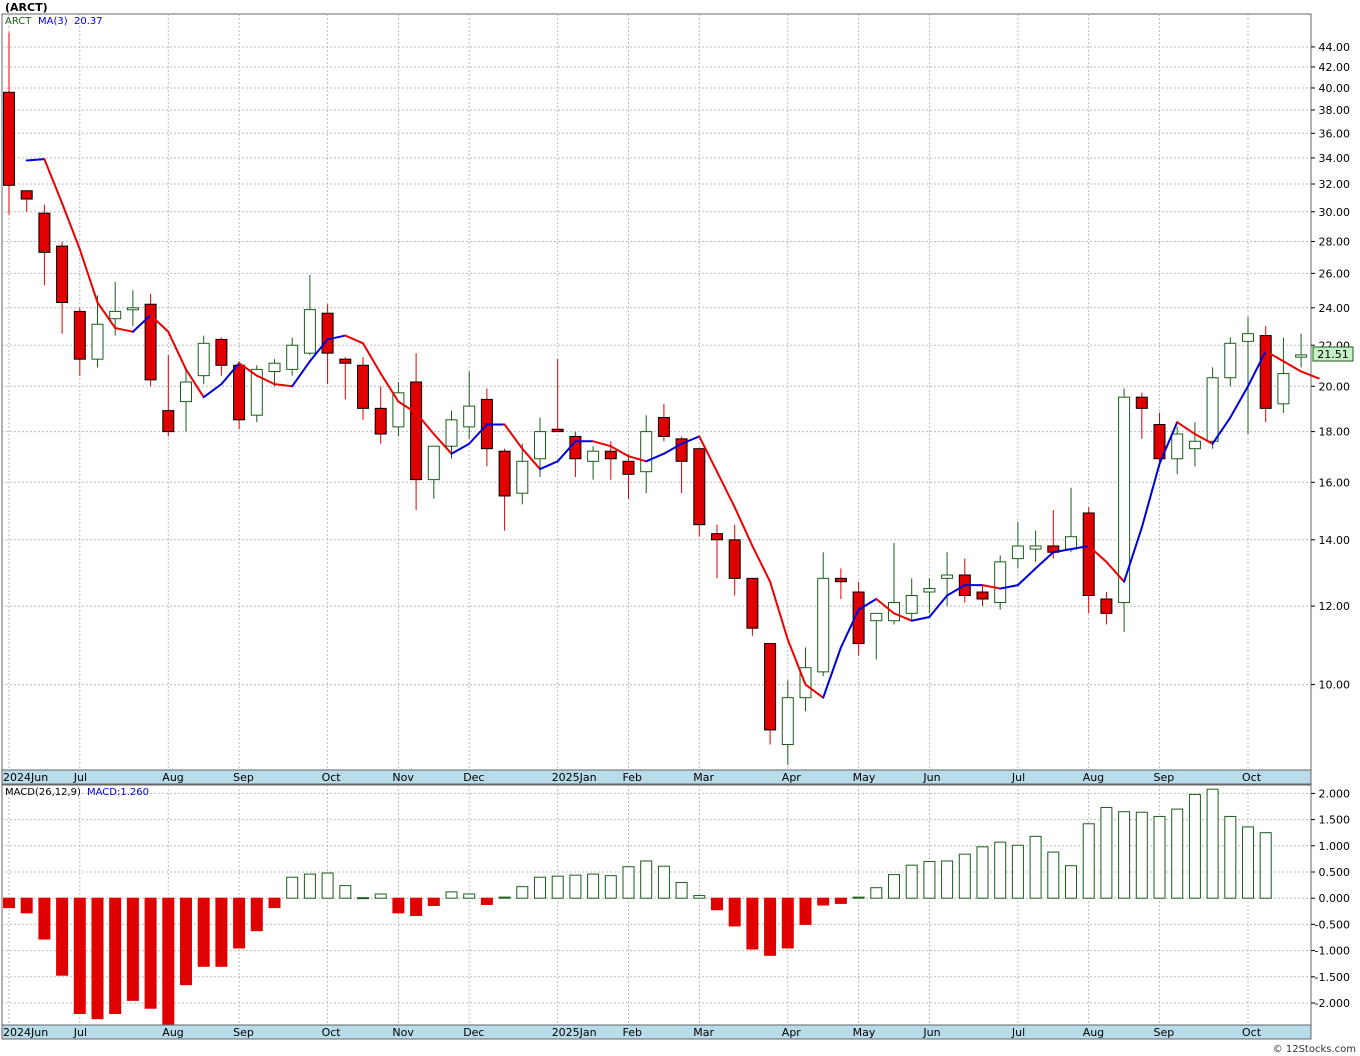  I want to click on macd-x-tick-label: Oct, so click(1252, 1032).